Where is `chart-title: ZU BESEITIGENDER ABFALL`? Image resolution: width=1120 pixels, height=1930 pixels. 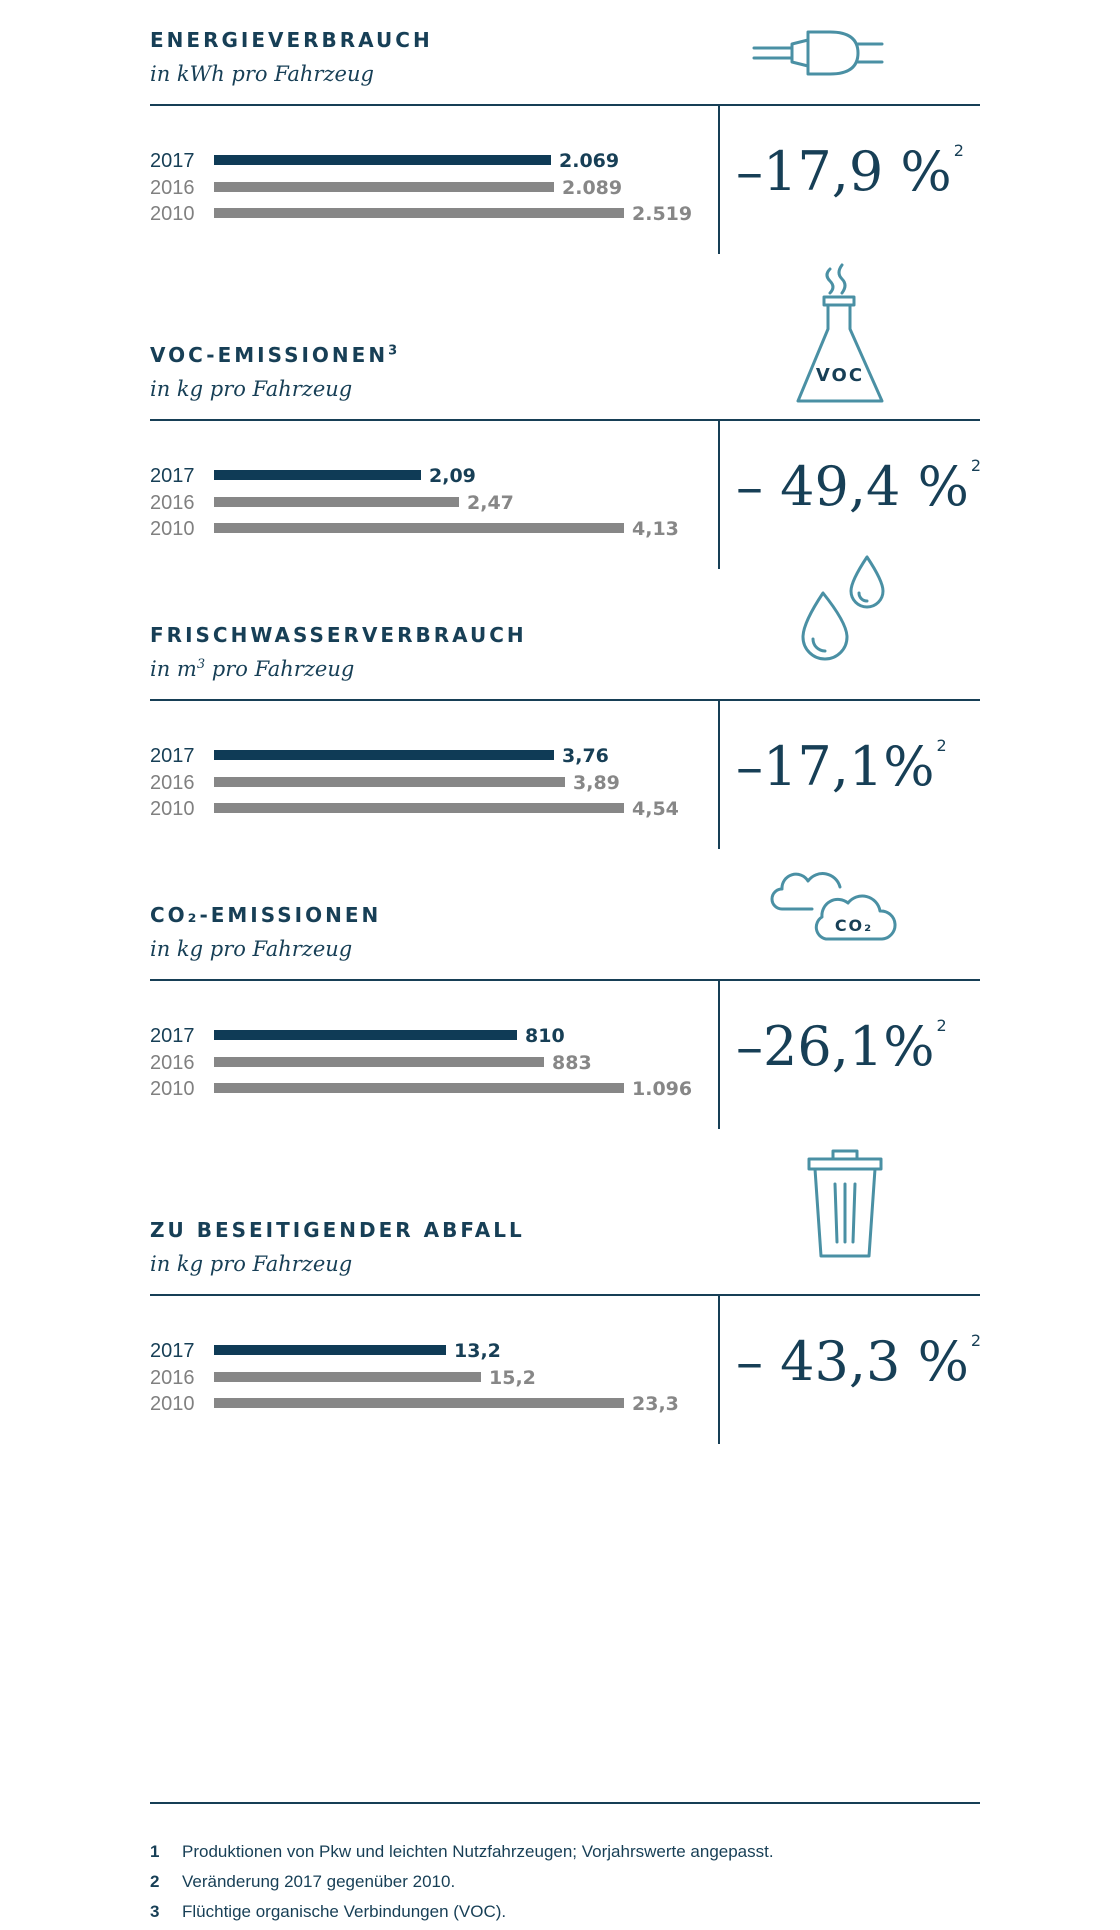
chart-title: ZU BESEITIGENDER ABFALL is located at coordinates (337, 1230).